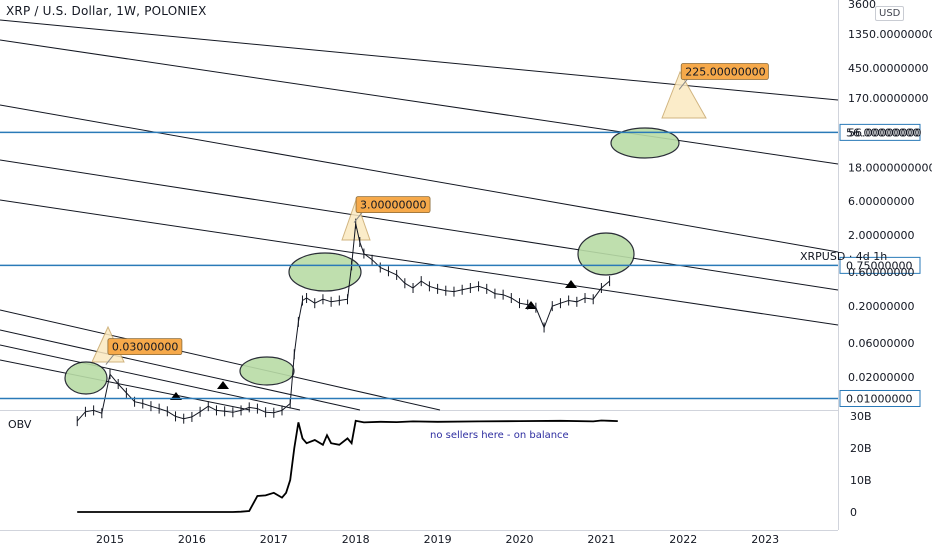 The image size is (932, 550). I want to click on currency-button: USD, so click(890, 13).